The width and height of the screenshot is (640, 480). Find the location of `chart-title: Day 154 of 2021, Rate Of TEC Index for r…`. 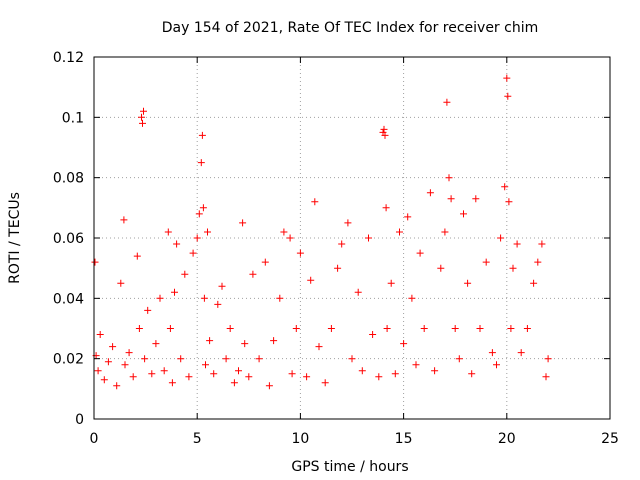

chart-title: Day 154 of 2021, Rate Of TEC Index for r… is located at coordinates (350, 28).